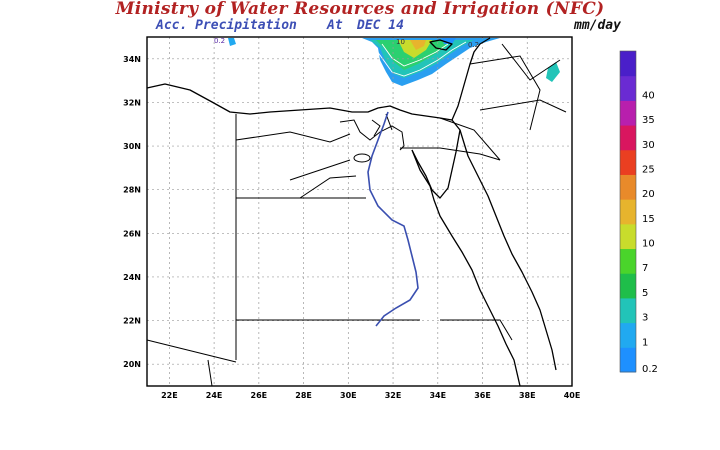 The image size is (720, 450). What do you see at coordinates (132, 212) in the screenshot?
I see `latitude-axis: 34N 32N 30N 28N 26N 24N 22N 20N` at bounding box center [132, 212].